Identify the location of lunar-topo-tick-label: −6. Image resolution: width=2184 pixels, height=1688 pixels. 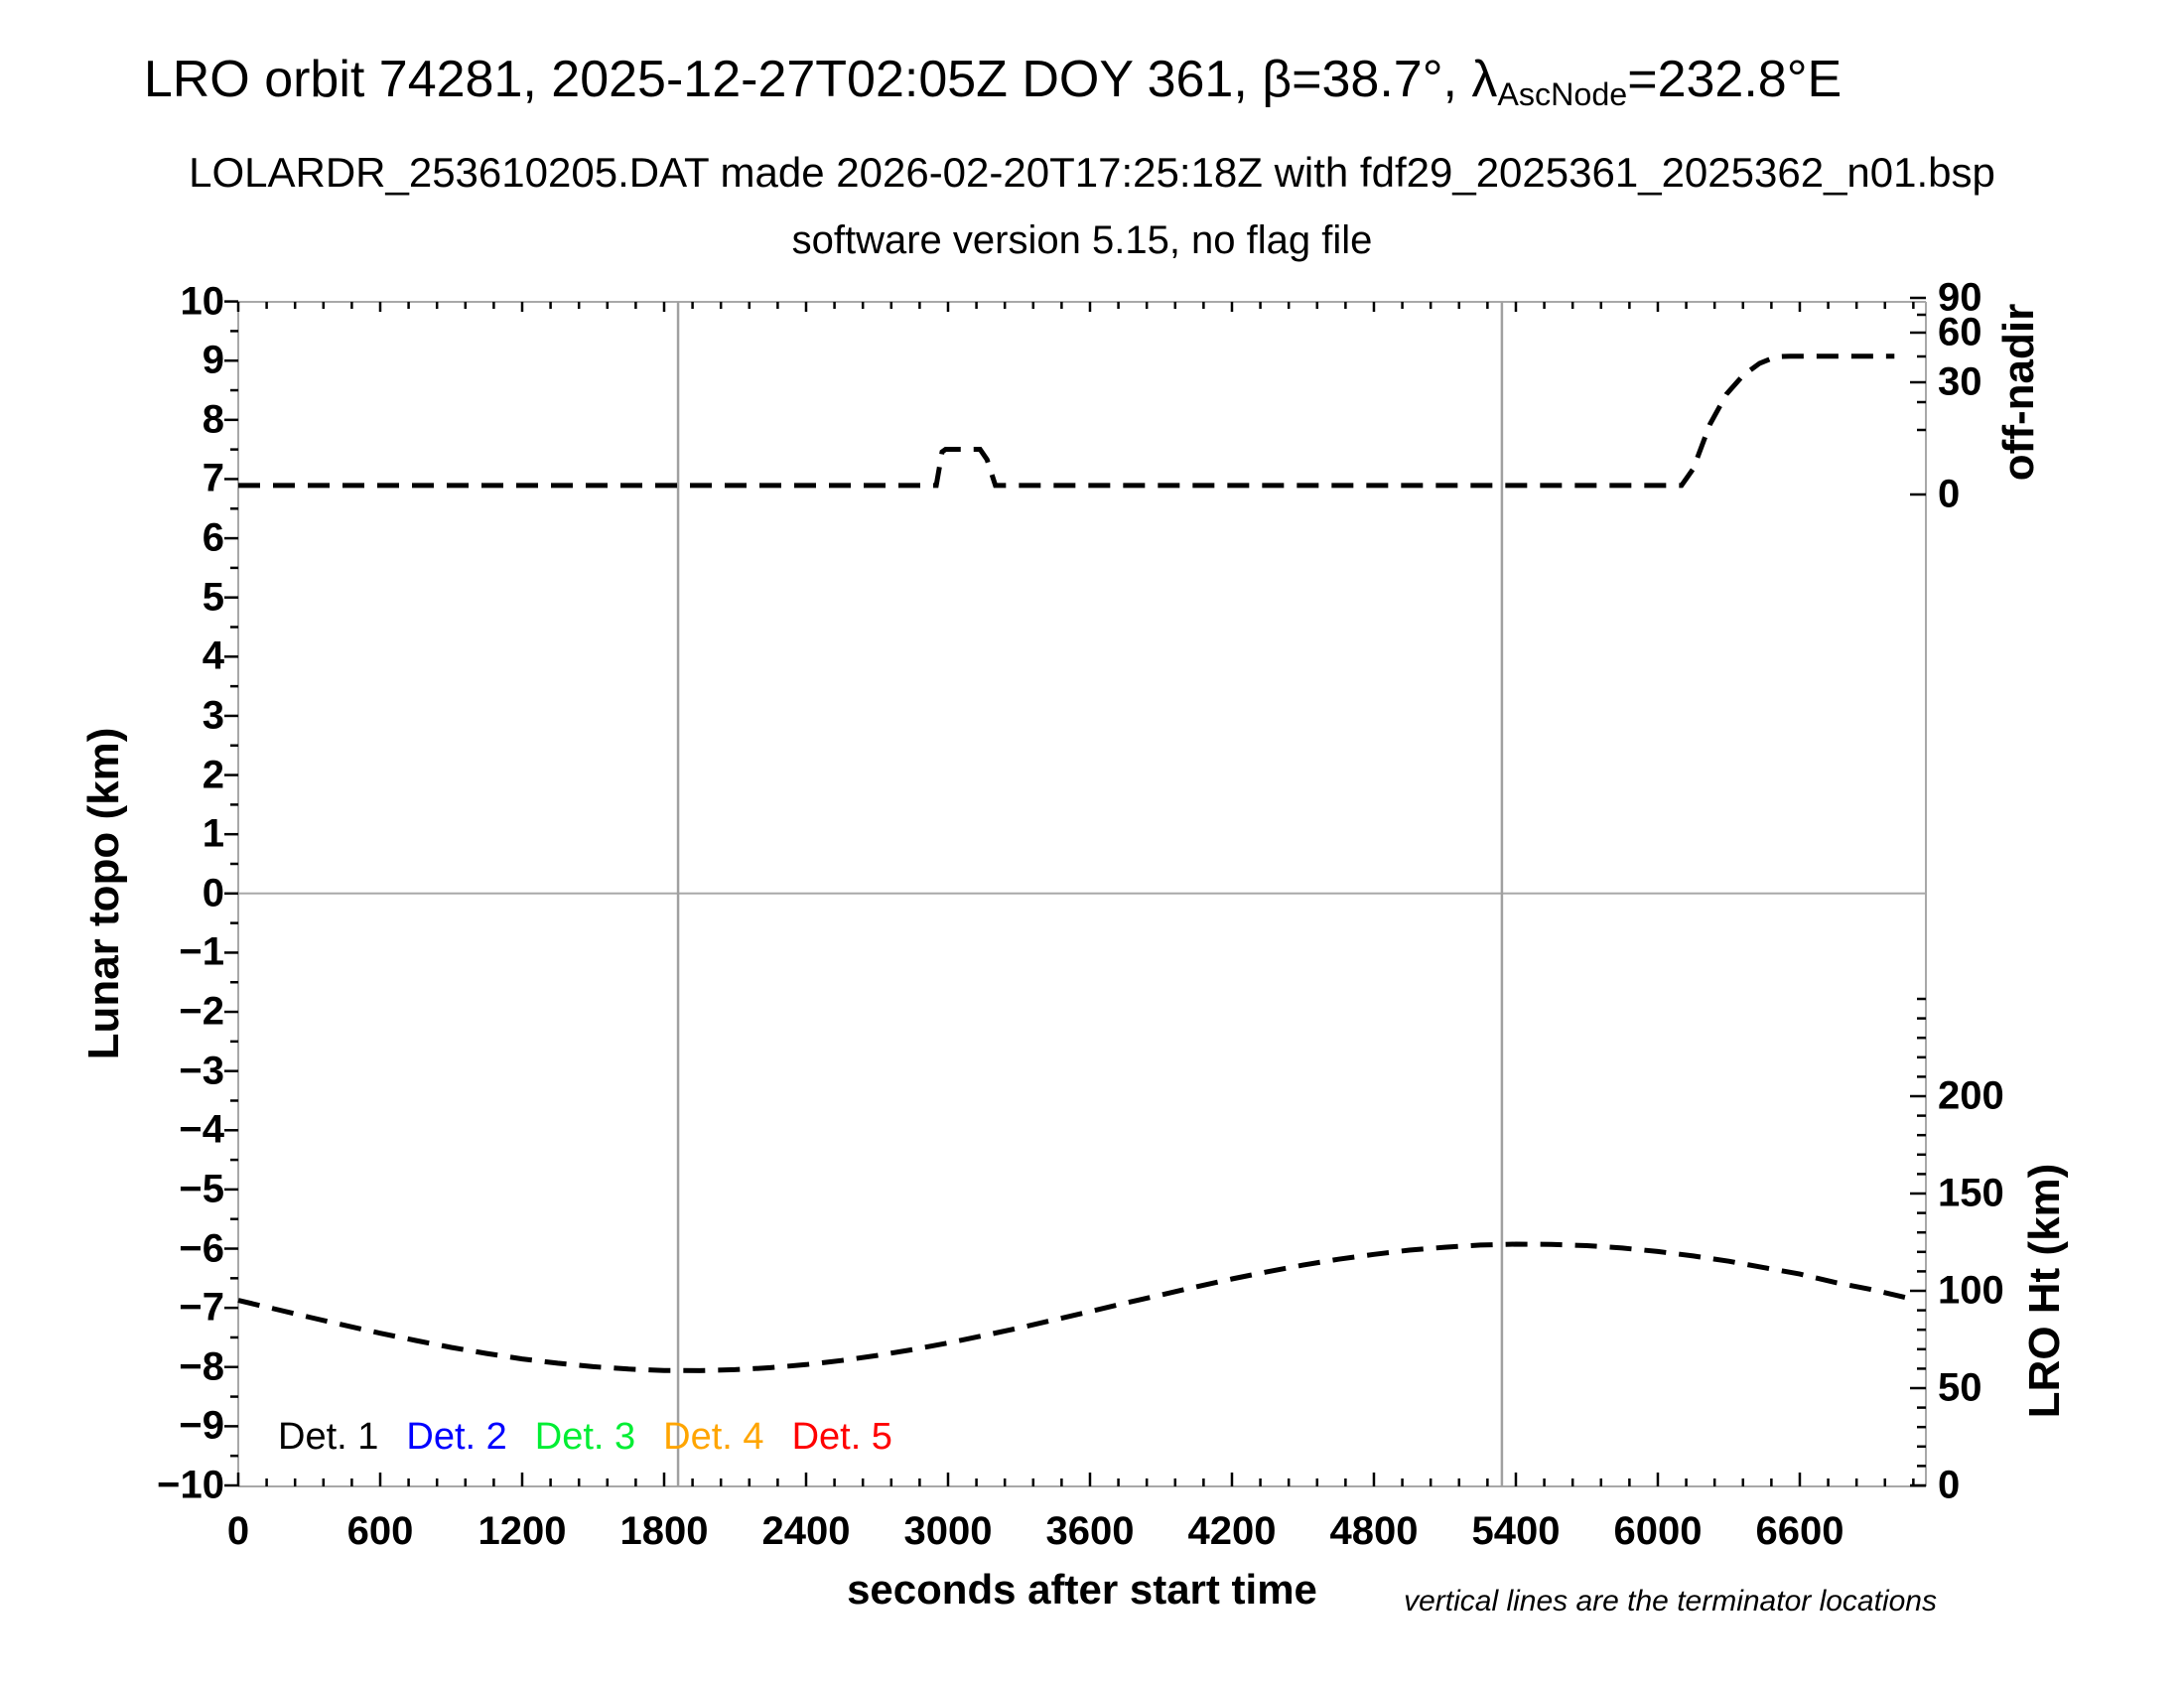
(201, 1248).